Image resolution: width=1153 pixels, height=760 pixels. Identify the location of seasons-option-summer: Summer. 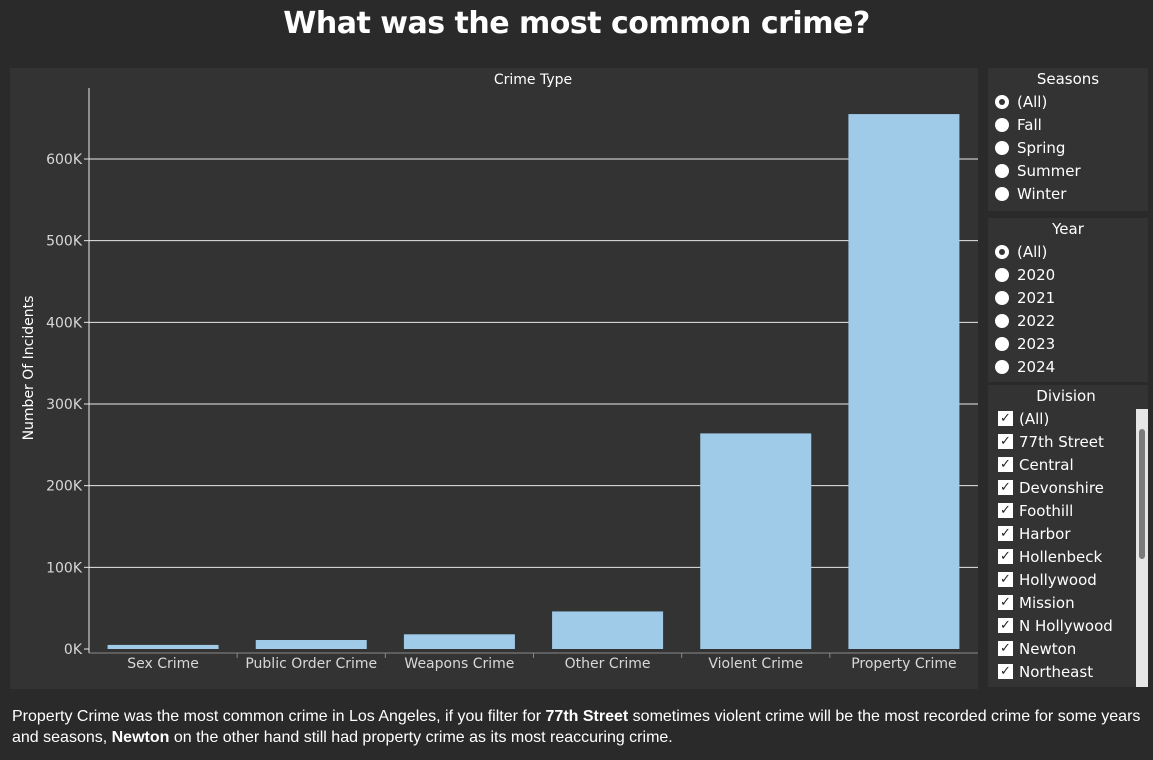
(1068, 170).